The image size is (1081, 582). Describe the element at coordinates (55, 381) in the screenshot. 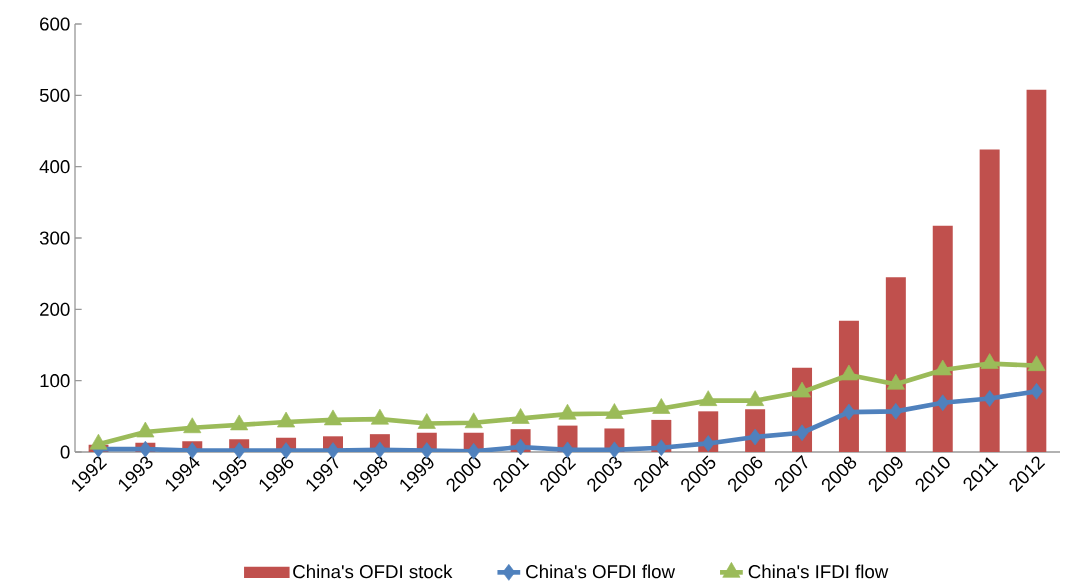

I see `y-tick-label: 100` at that location.